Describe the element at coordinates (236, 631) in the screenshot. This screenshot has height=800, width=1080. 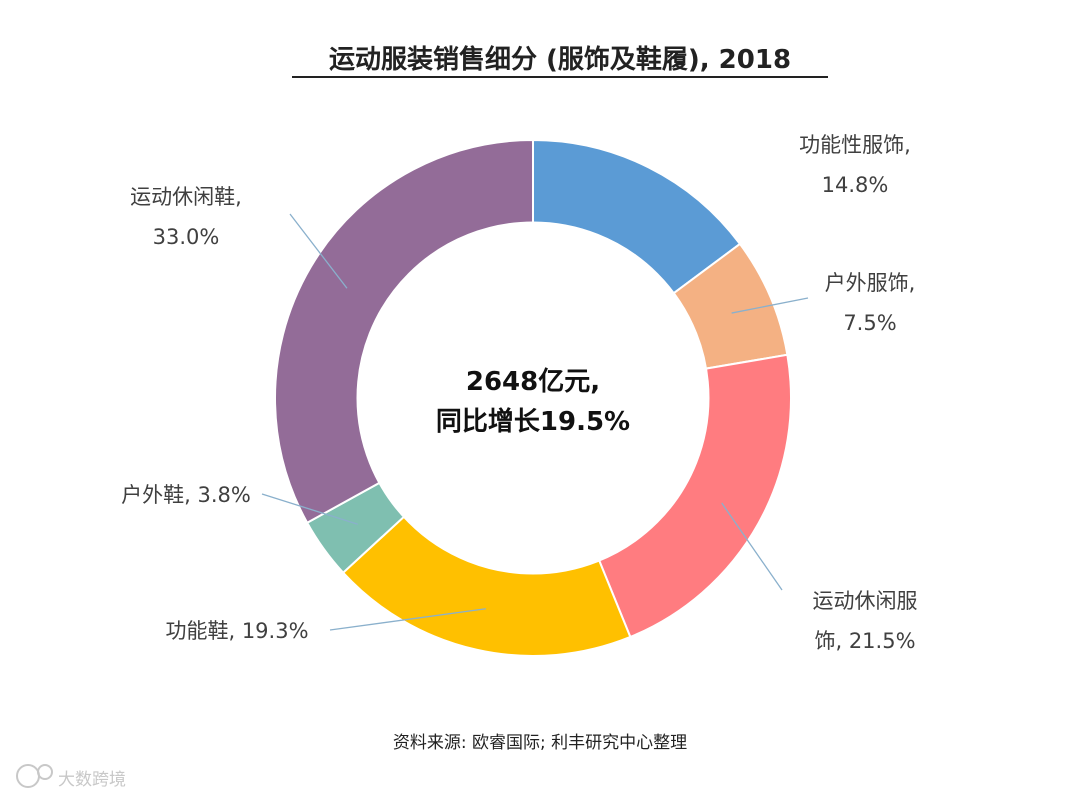
I see `slice-label-4-line-1: 功能鞋, 19.3%` at that location.